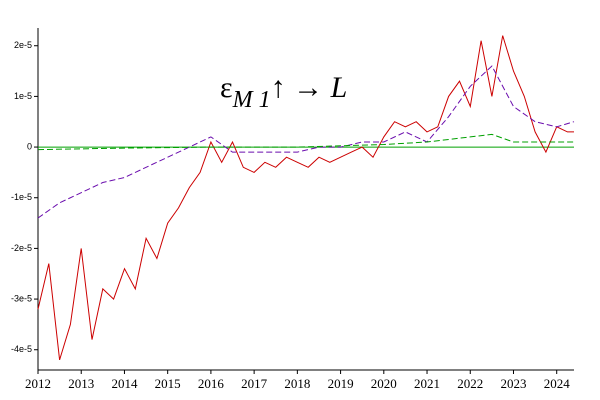 This screenshot has width=600, height=400. Describe the element at coordinates (427, 383) in the screenshot. I see `x-tick-label: 2021` at that location.